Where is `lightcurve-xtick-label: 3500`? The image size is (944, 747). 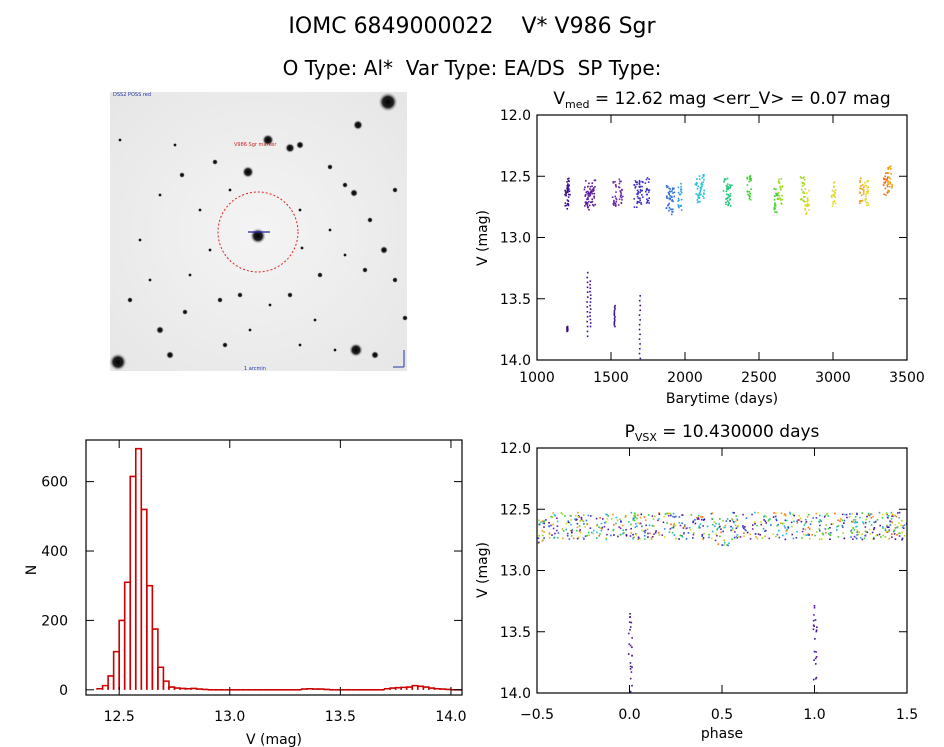
lightcurve-xtick-label: 3500 is located at coordinates (907, 378).